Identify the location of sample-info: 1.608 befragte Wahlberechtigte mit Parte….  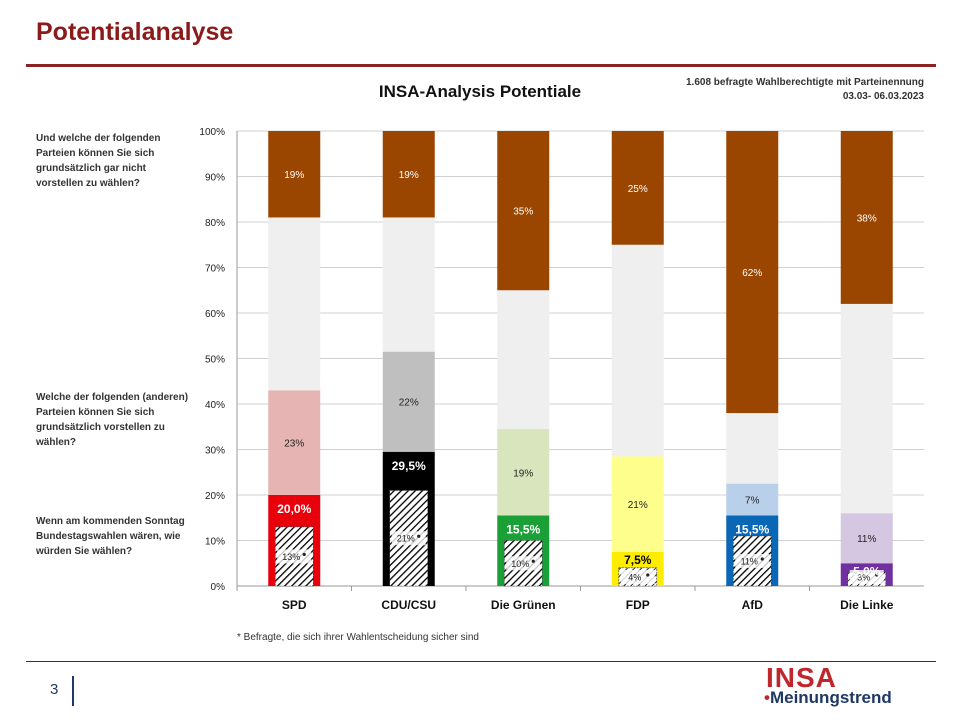
(805, 90).